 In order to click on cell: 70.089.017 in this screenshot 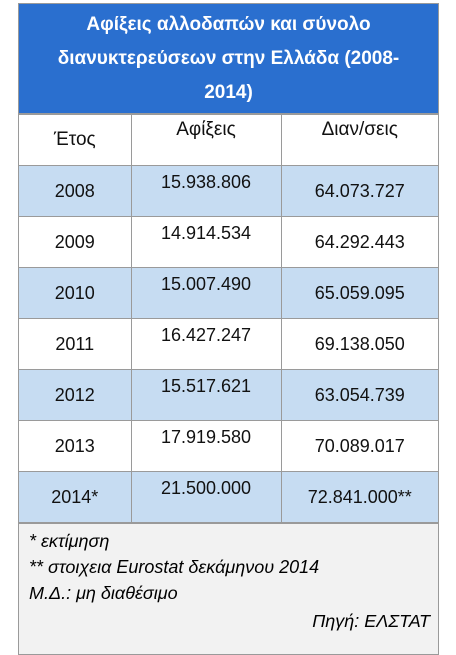, I will do `click(359, 446)`.